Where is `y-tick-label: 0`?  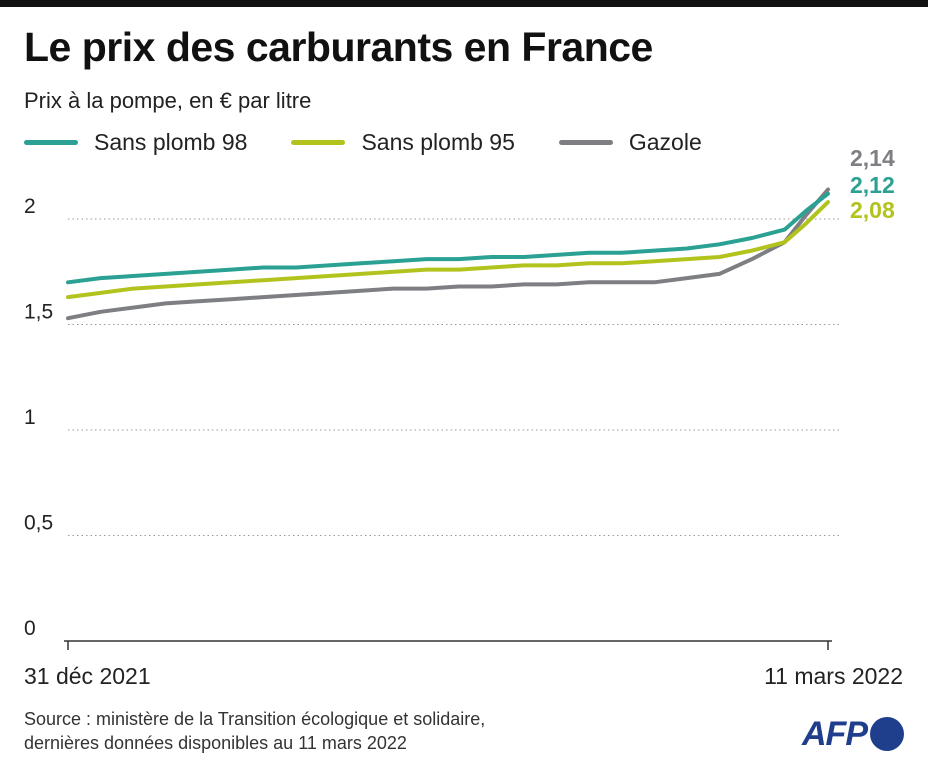
y-tick-label: 0 is located at coordinates (30, 628).